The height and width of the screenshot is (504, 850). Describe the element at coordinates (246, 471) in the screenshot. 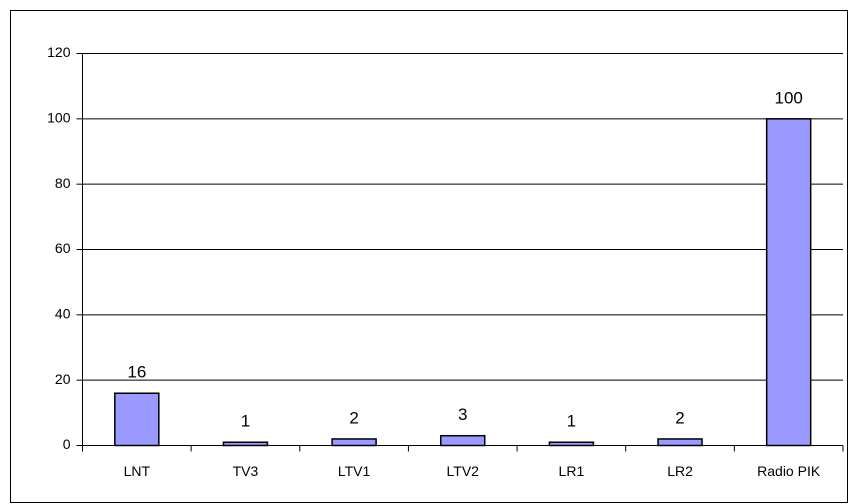

I see `x-tick-label: TV3` at that location.